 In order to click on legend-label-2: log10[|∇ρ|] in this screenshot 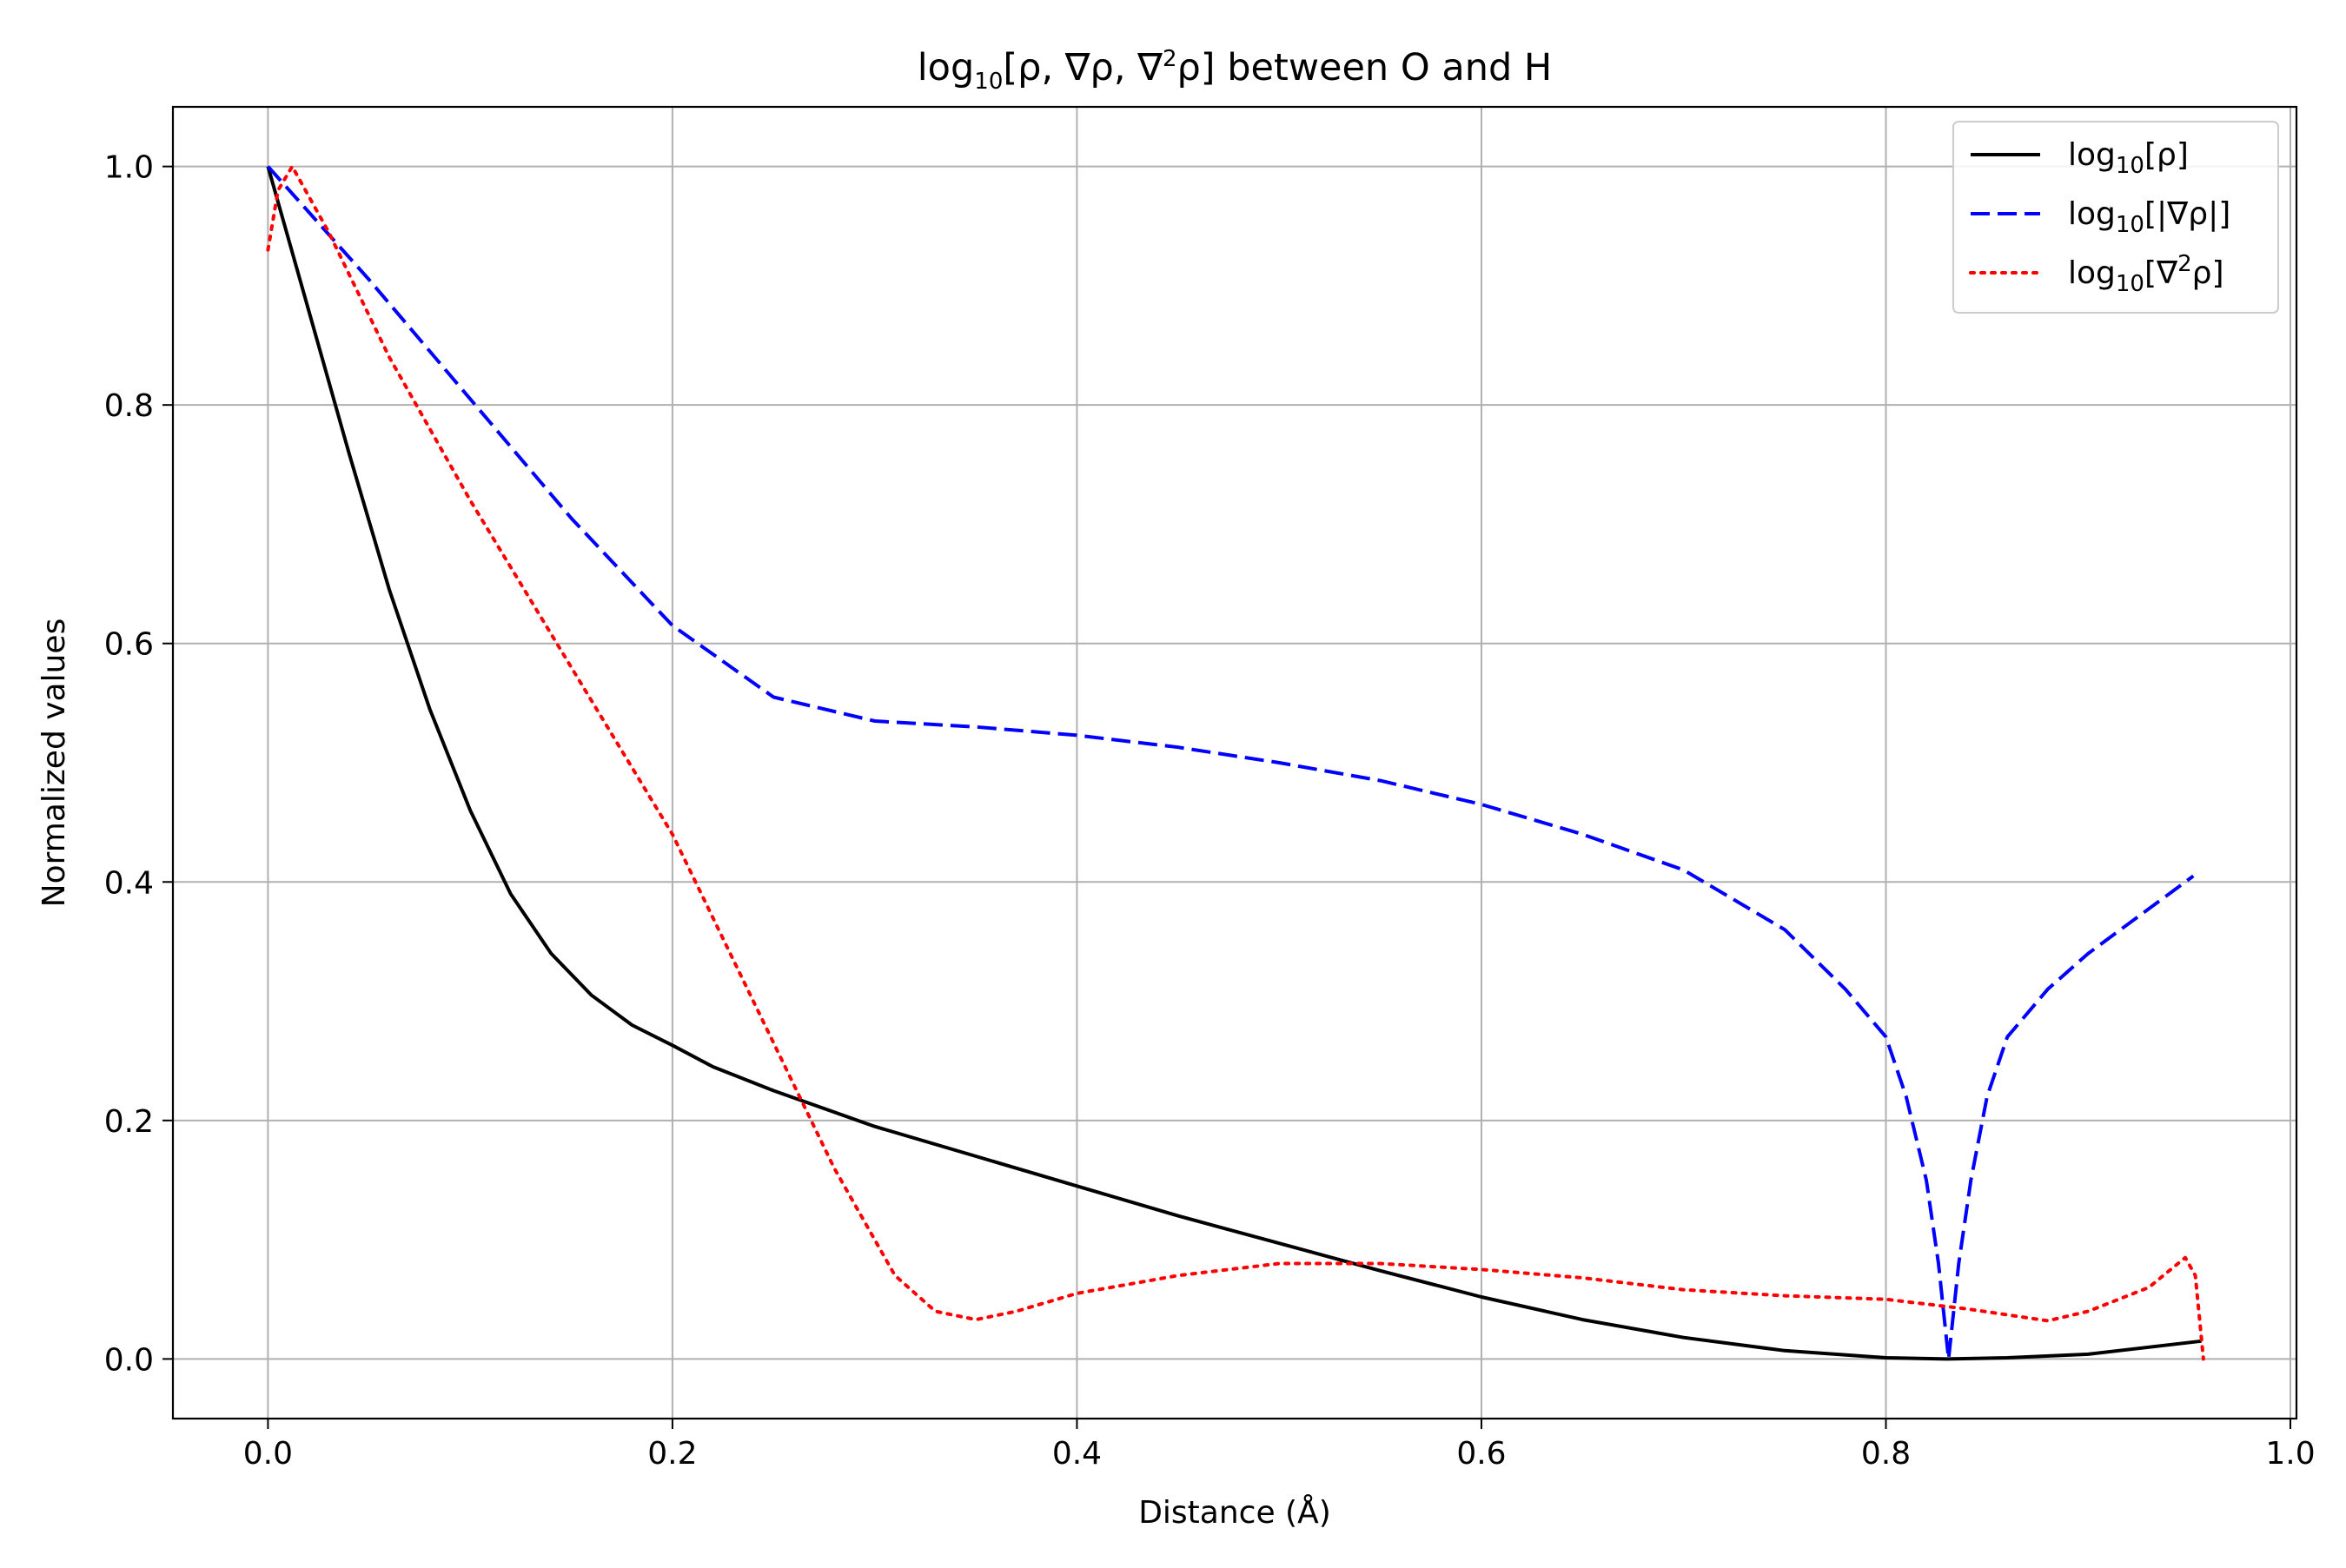, I will do `click(2149, 217)`.